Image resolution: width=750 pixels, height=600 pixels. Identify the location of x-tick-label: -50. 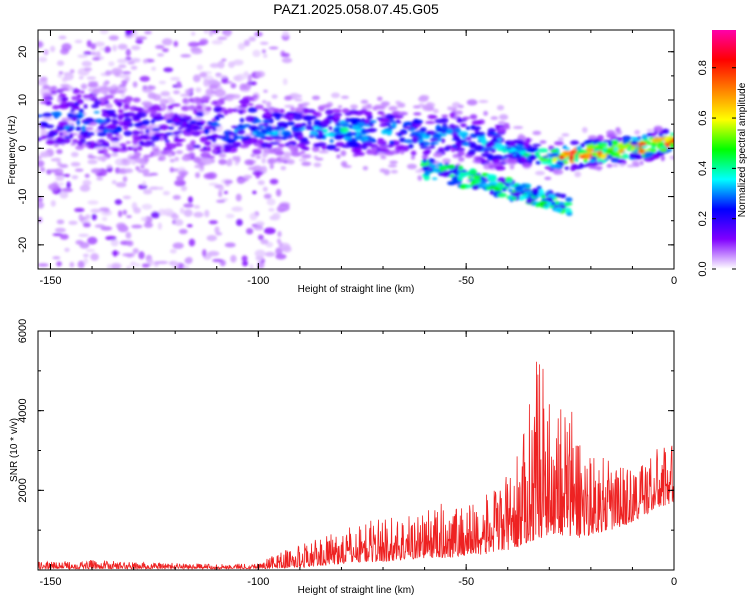
(466, 281).